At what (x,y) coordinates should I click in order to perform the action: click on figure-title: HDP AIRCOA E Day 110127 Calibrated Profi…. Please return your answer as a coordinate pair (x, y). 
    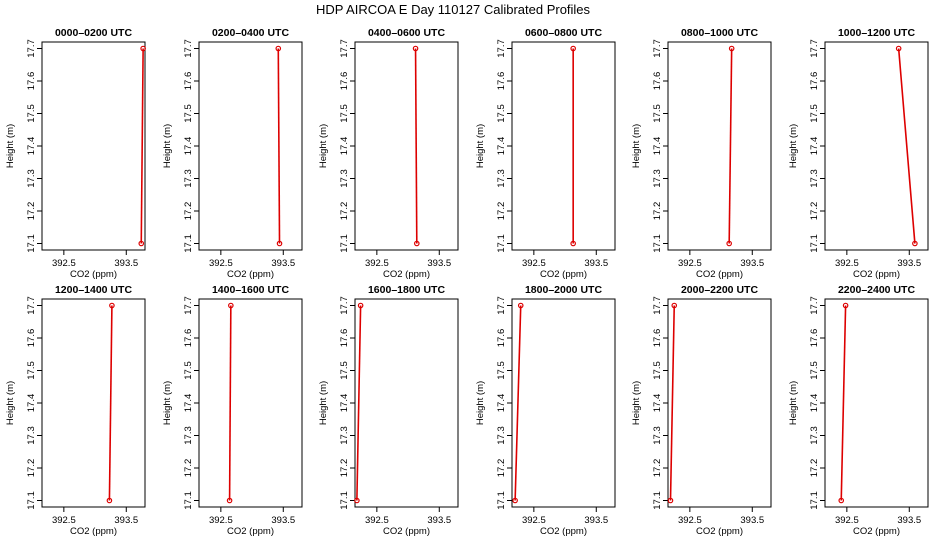
    Looking at the image, I should click on (453, 9).